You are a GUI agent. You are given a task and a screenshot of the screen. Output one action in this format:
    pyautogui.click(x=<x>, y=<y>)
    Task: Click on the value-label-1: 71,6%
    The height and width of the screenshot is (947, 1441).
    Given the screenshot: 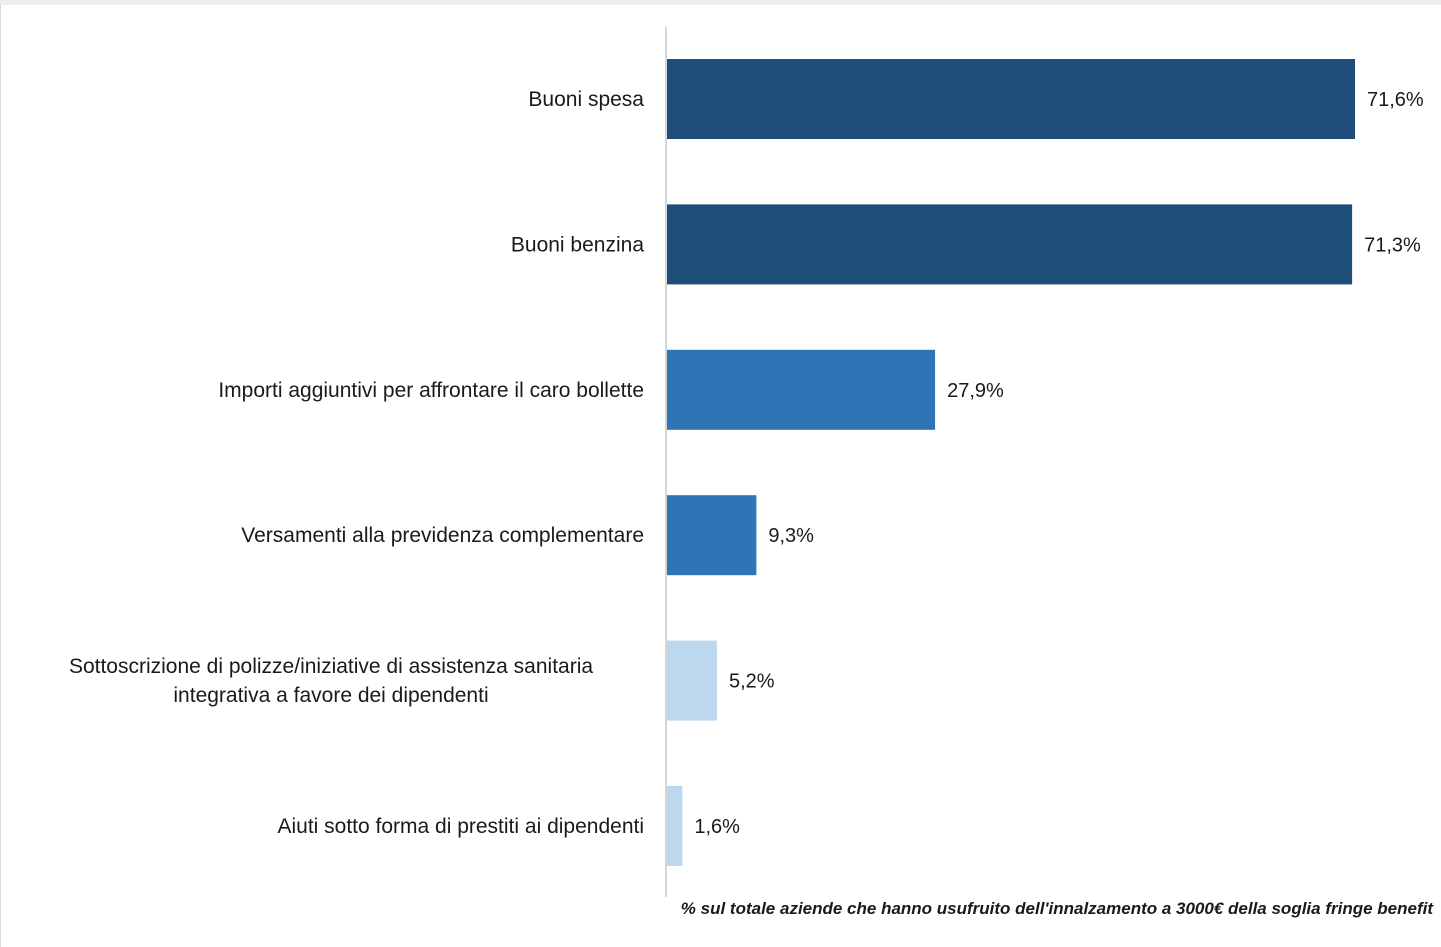 What is the action you would take?
    pyautogui.click(x=1395, y=100)
    